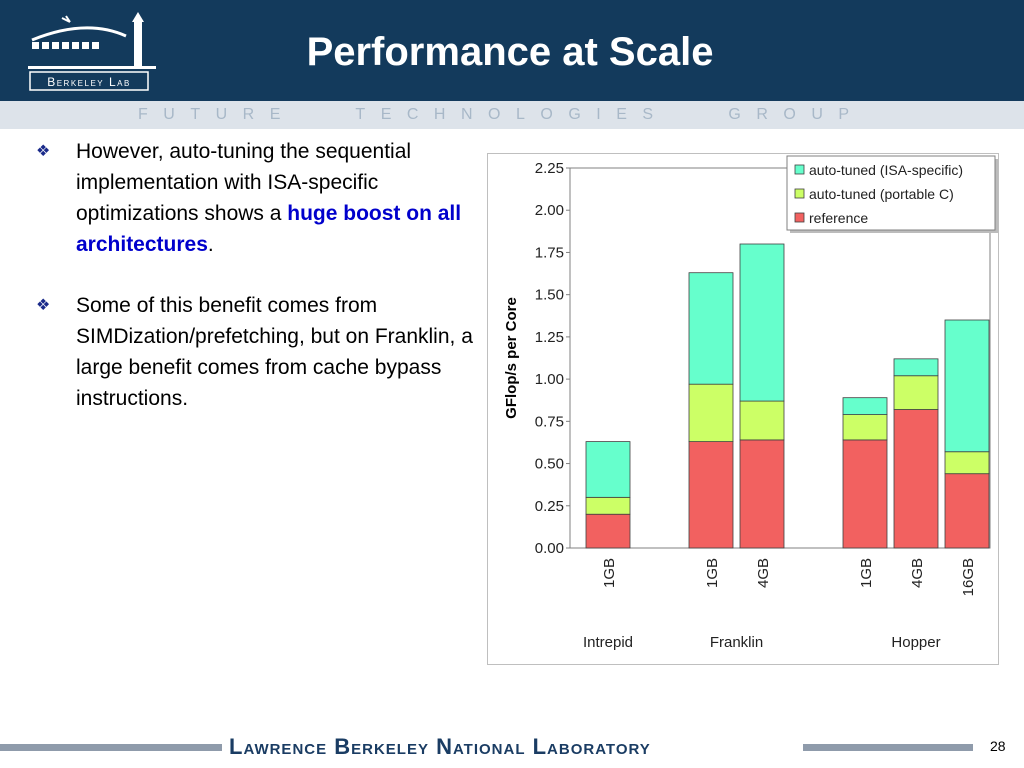 This screenshot has height=768, width=1024. Describe the element at coordinates (269, 229) in the screenshot. I see `bullet-highlight: huge boost on all architectures` at that location.